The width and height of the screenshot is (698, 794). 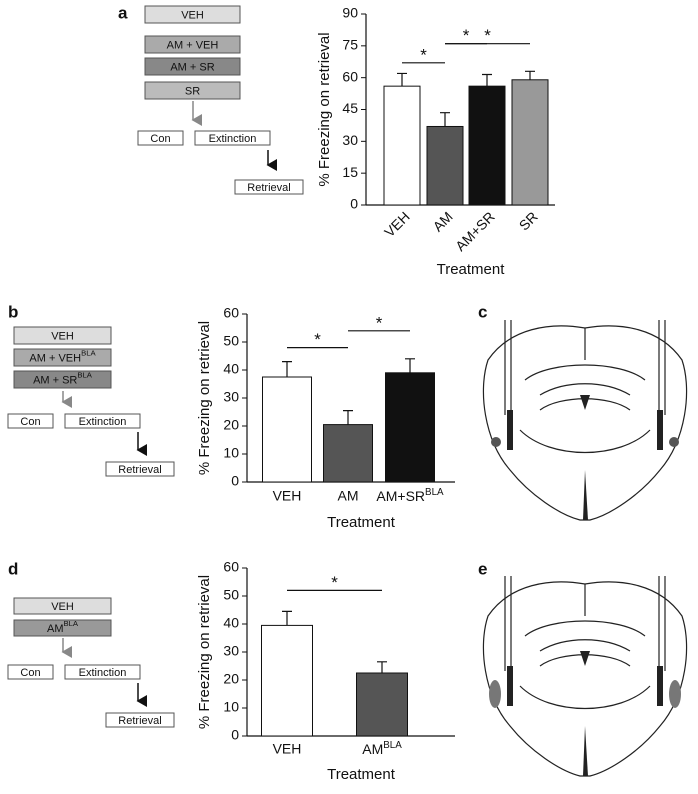 I want to click on x-axis-label: Treatment, so click(x=361, y=774).